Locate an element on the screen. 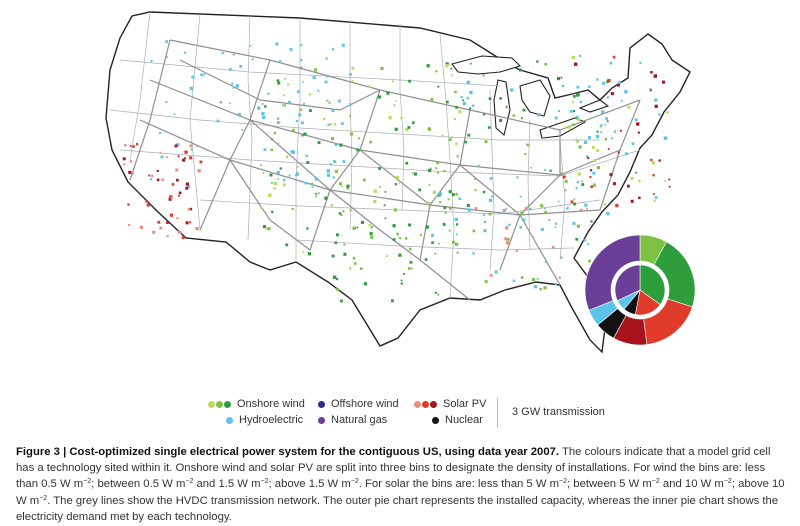 Image resolution: width=800 pixels, height=526 pixels. legend-label-hydroelectric: Hydroelectric is located at coordinates (271, 420).